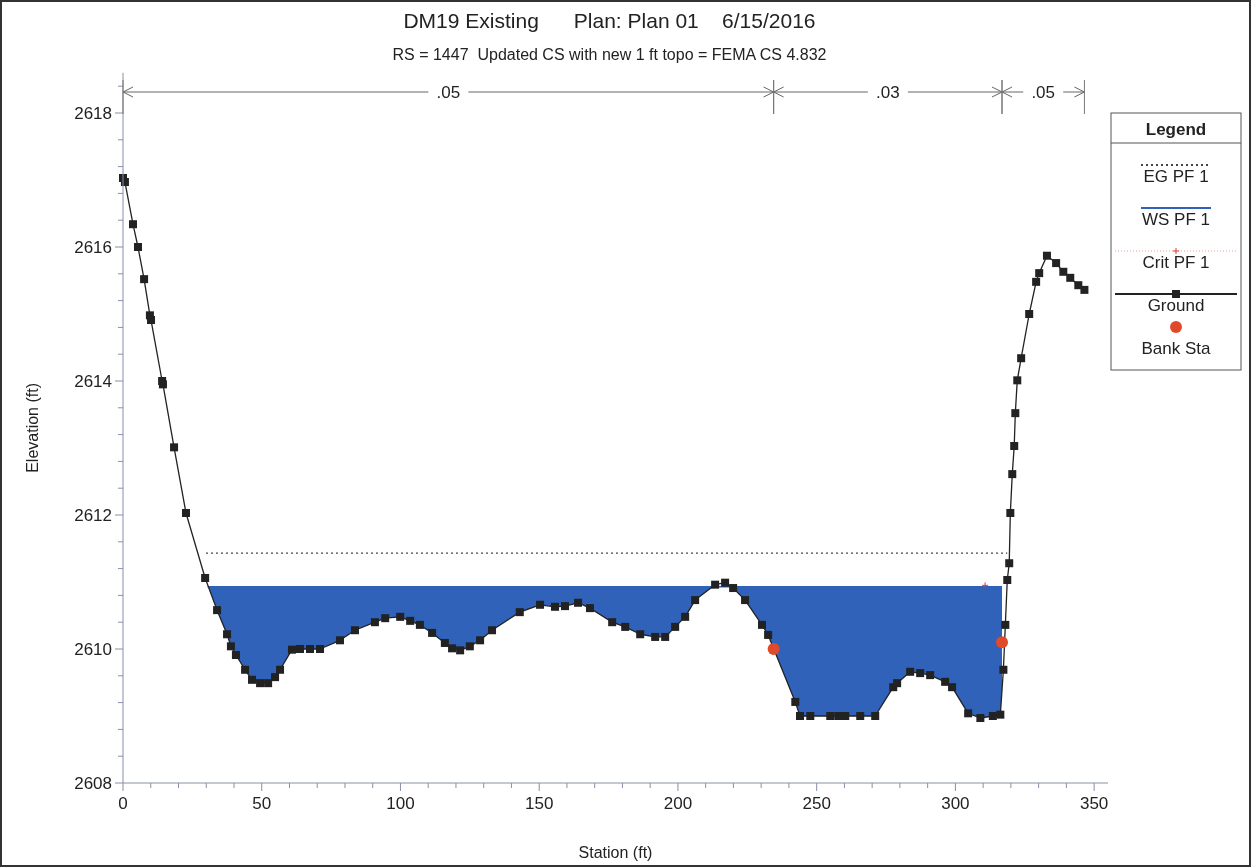 The image size is (1251, 867). Describe the element at coordinates (888, 92) in the screenshot. I see `annotation: .03` at that location.